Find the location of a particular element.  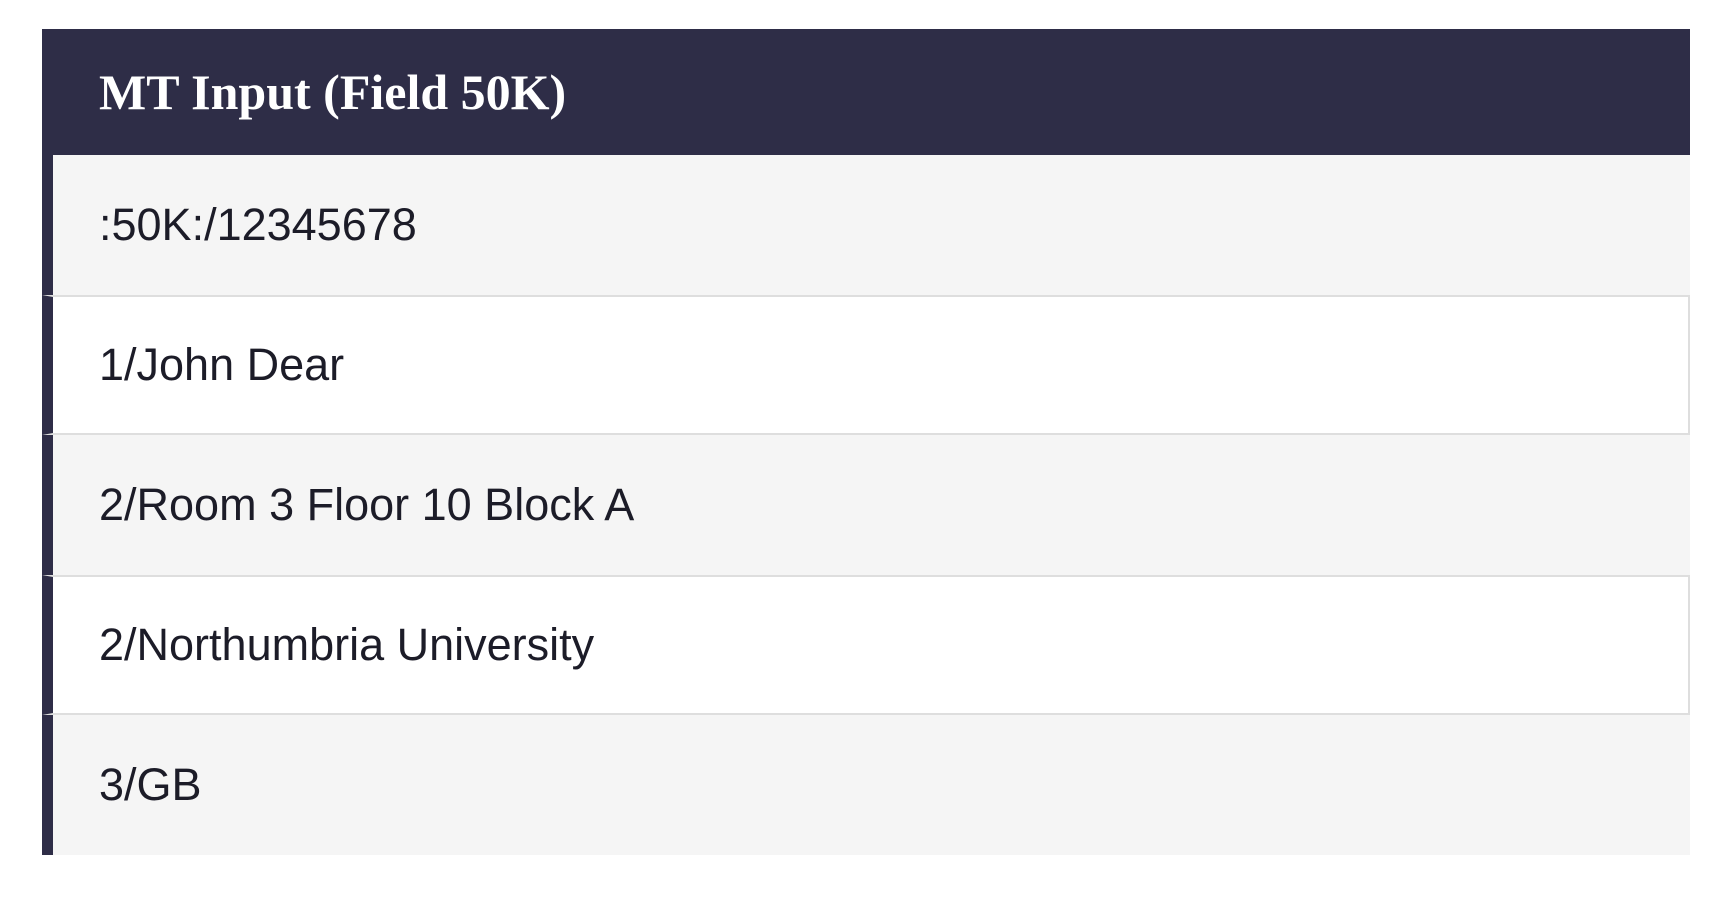

table-row: :50K:/12345678 is located at coordinates (866, 225).